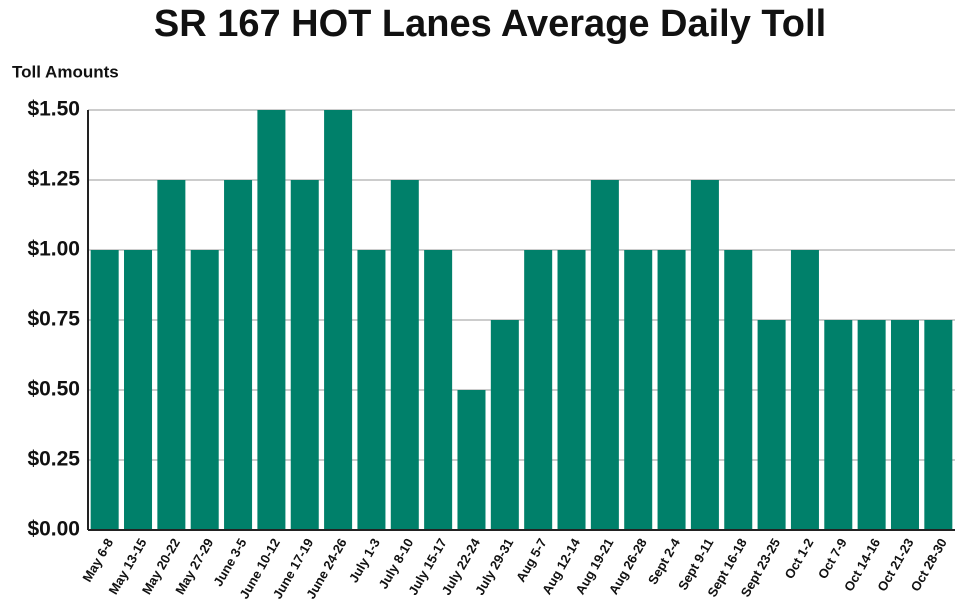  I want to click on x-tick-label: Oct 7-9, so click(832, 559).